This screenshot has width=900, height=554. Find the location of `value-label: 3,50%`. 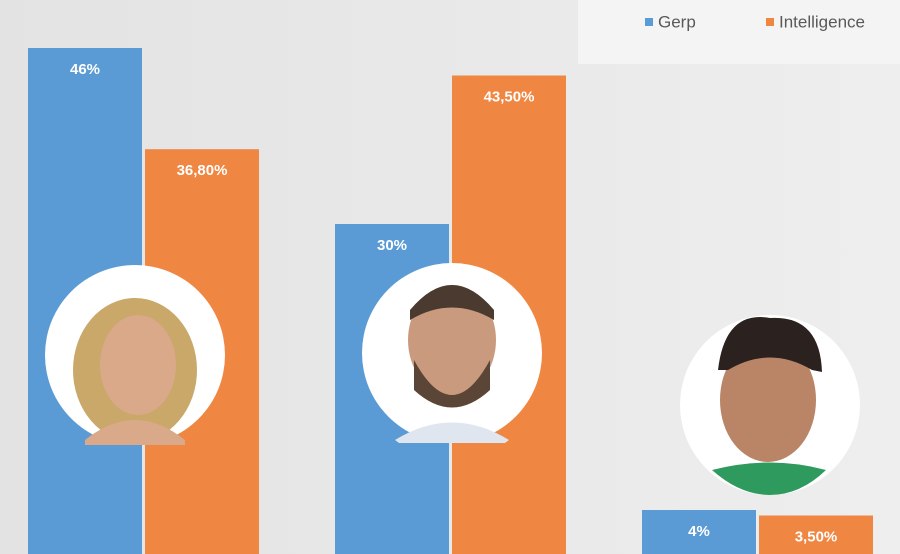

value-label: 3,50% is located at coordinates (816, 536).